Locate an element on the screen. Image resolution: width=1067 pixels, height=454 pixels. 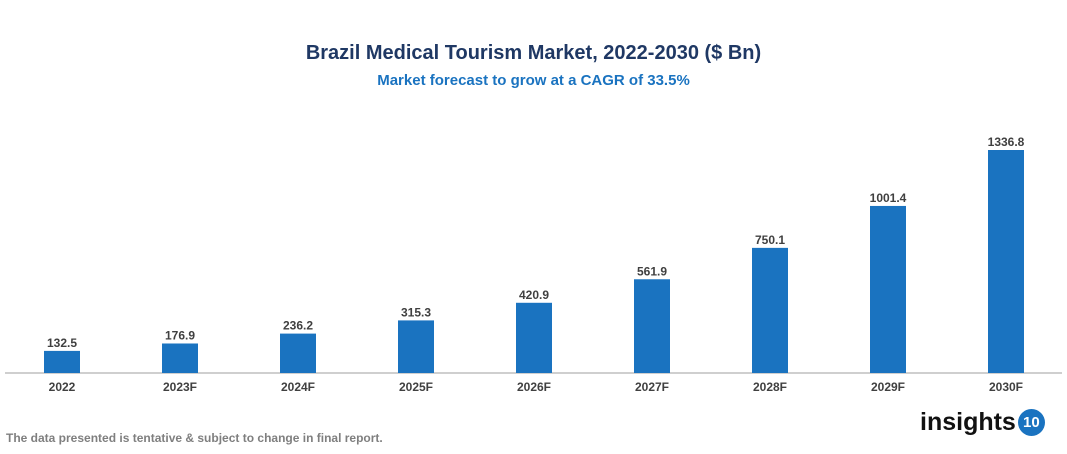
data-label: 1336.8 is located at coordinates (1006, 142).